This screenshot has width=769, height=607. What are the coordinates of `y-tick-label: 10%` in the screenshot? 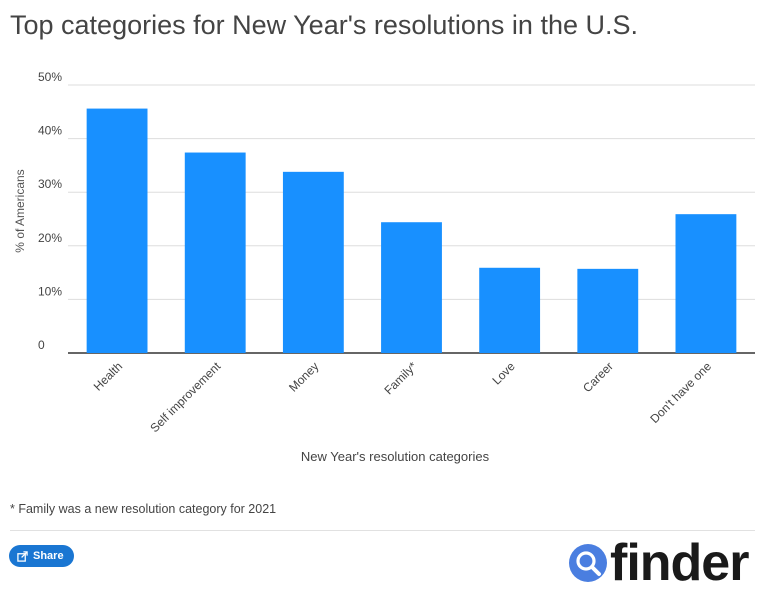 It's located at (50, 291).